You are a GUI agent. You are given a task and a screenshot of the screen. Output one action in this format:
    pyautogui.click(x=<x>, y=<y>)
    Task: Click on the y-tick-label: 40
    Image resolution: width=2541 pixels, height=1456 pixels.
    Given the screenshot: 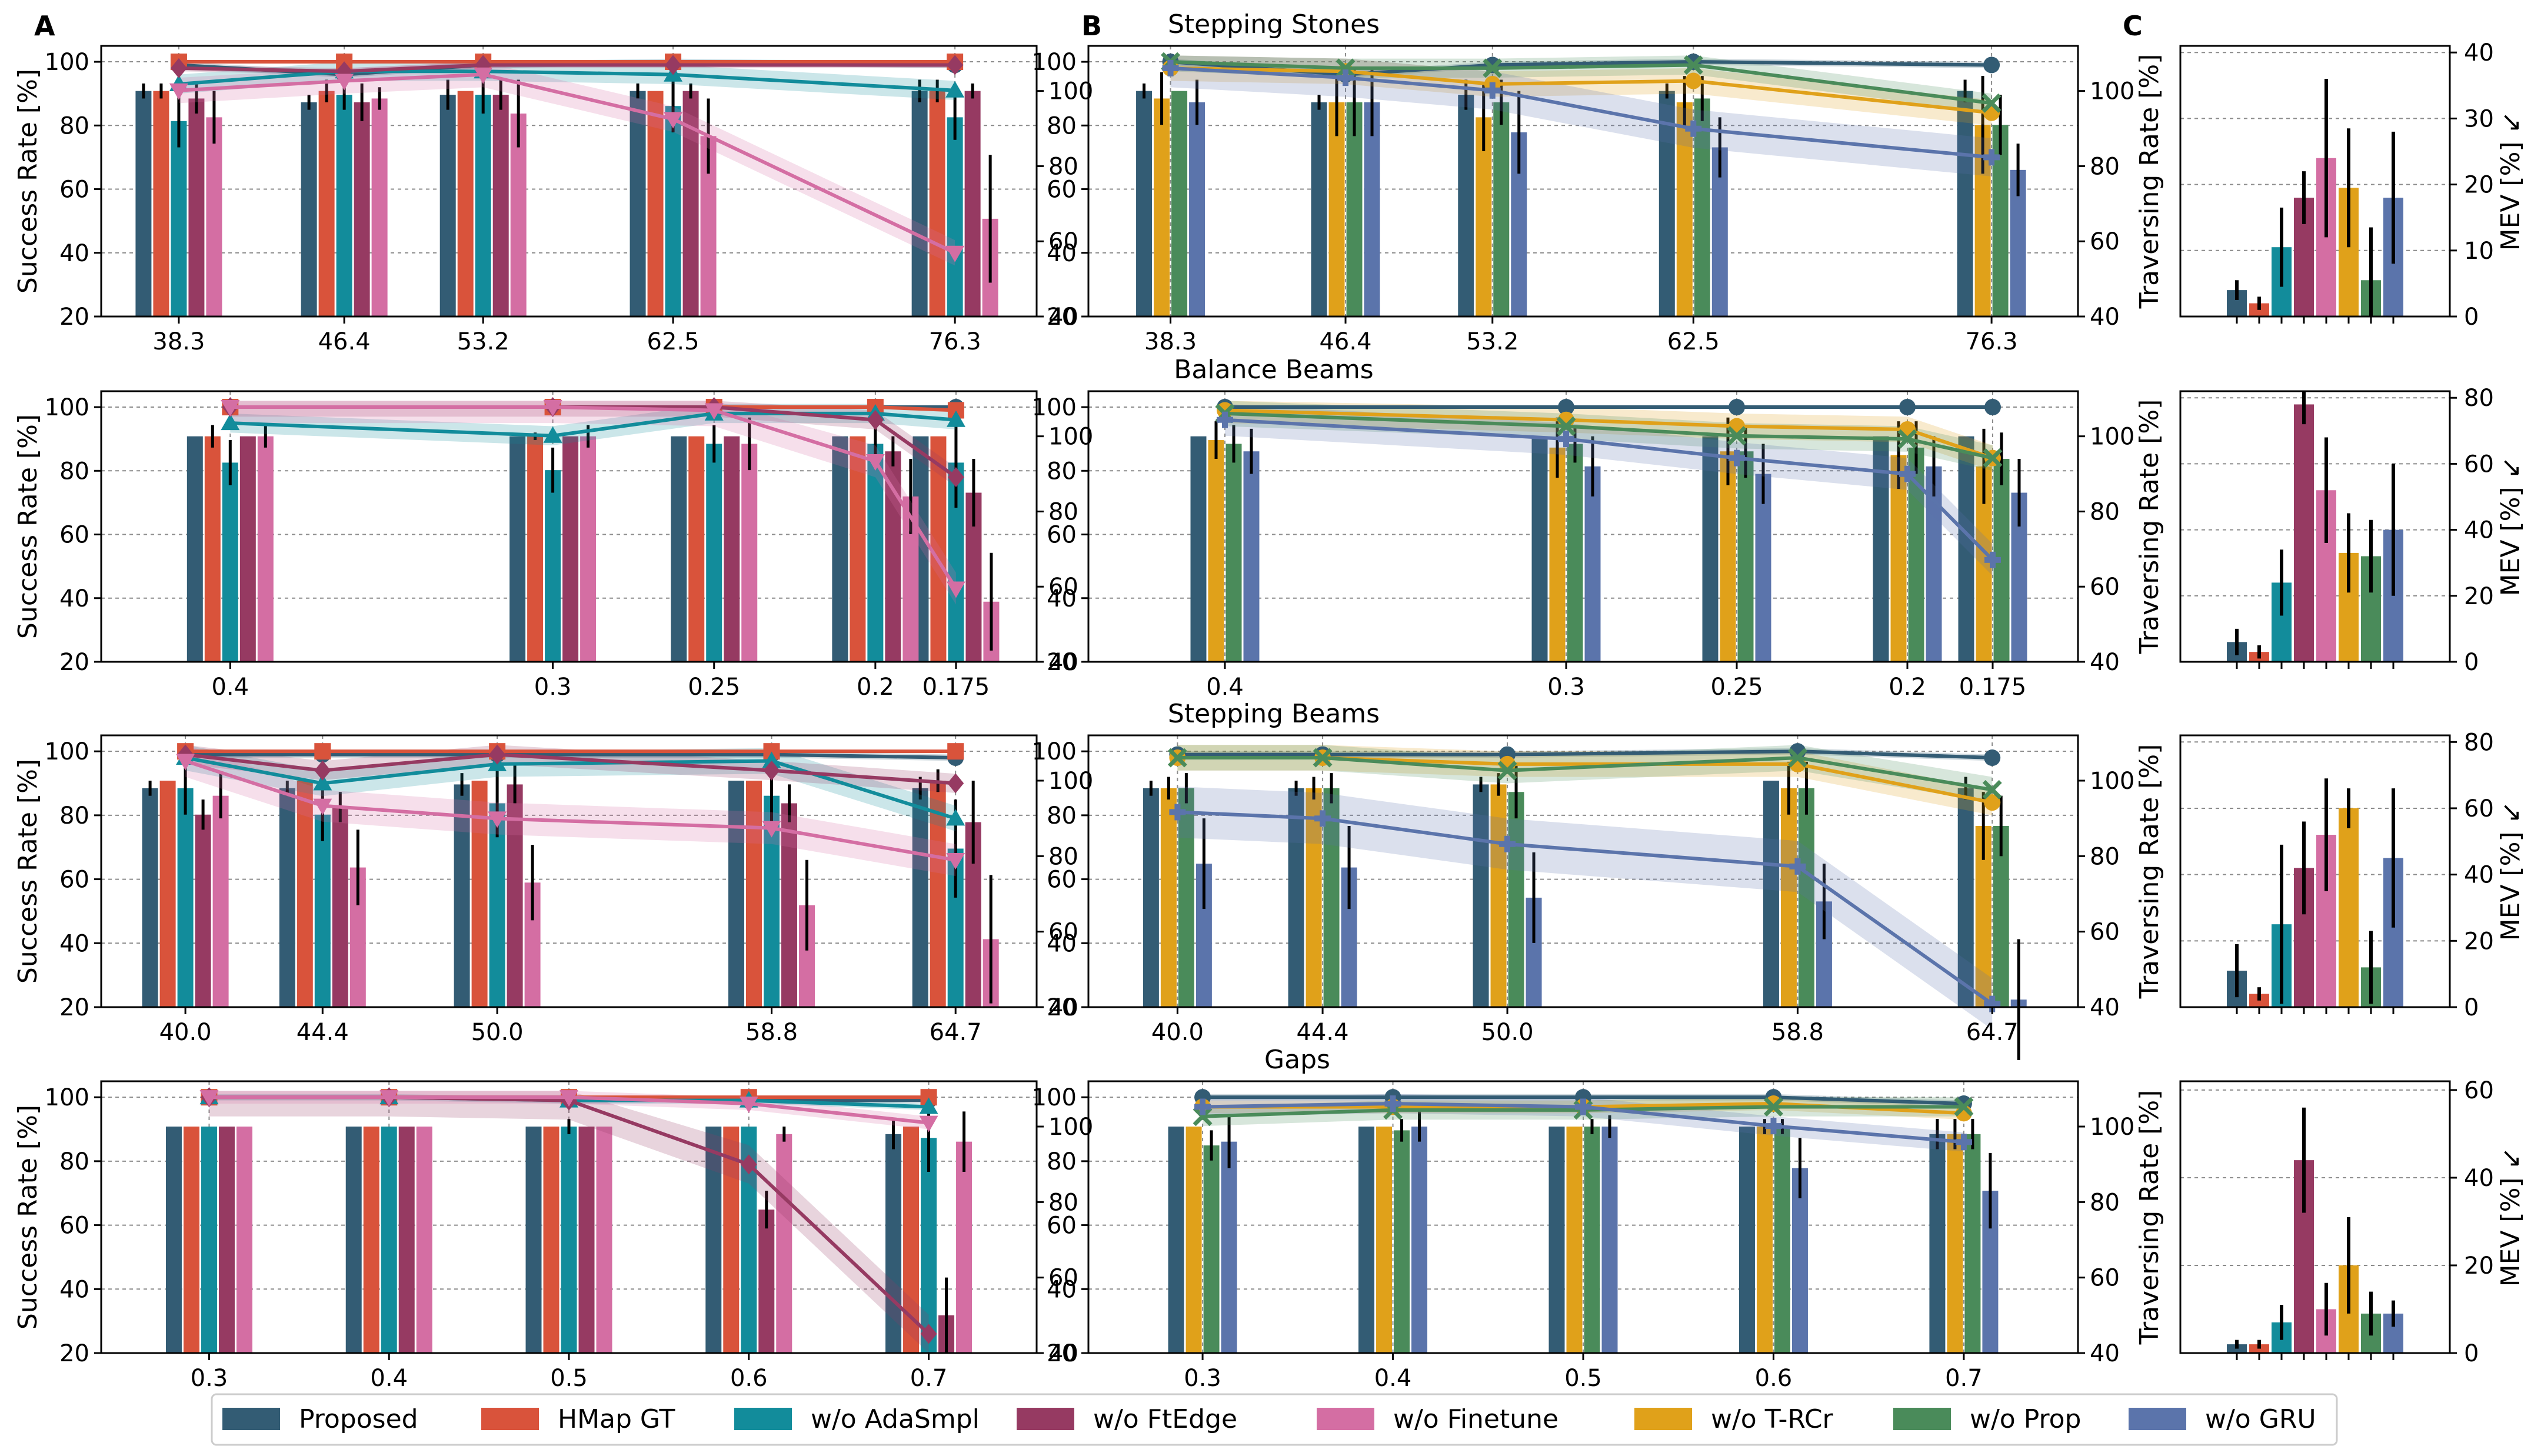 What is the action you would take?
    pyautogui.click(x=1062, y=598)
    